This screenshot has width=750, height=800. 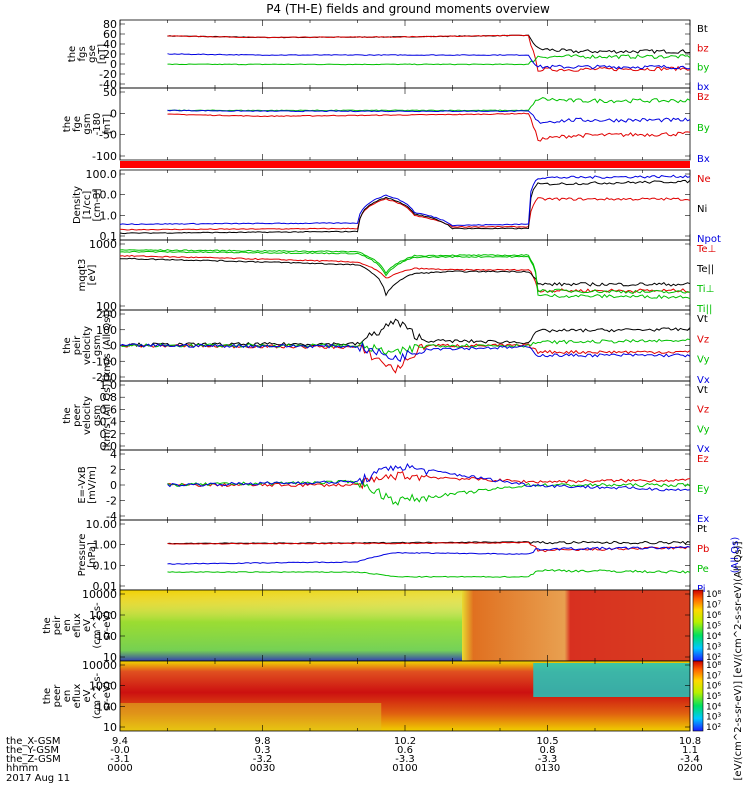 I want to click on series-line-Ey, so click(x=429, y=492).